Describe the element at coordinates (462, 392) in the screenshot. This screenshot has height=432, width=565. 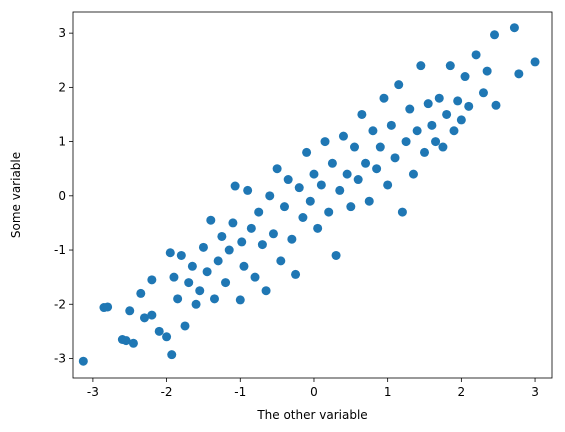
I see `x-tick-label: 2` at that location.